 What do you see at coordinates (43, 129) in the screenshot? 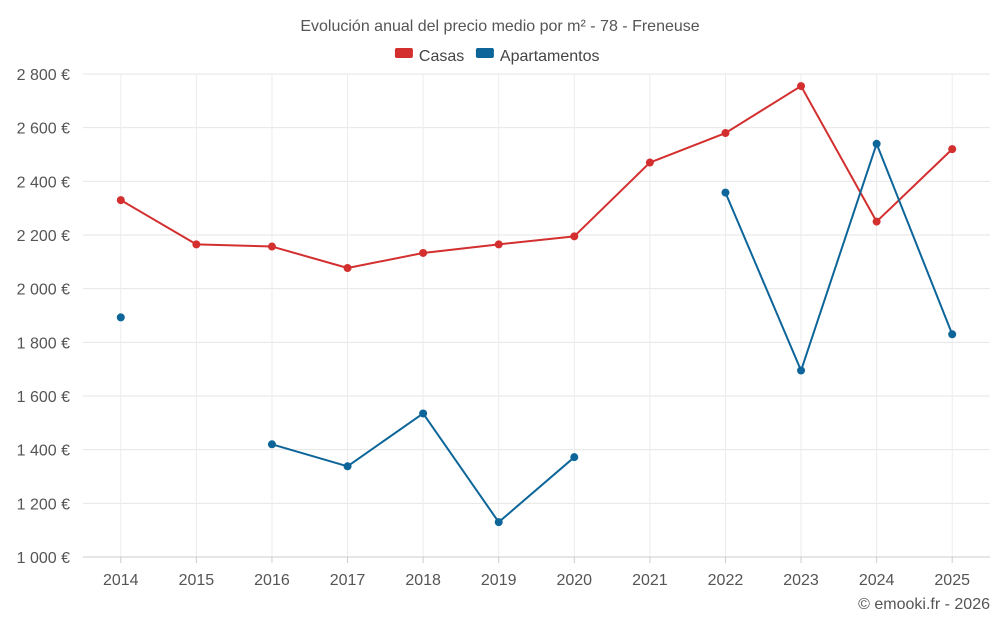
I see `y-tick-label: 2 600 €` at bounding box center [43, 129].